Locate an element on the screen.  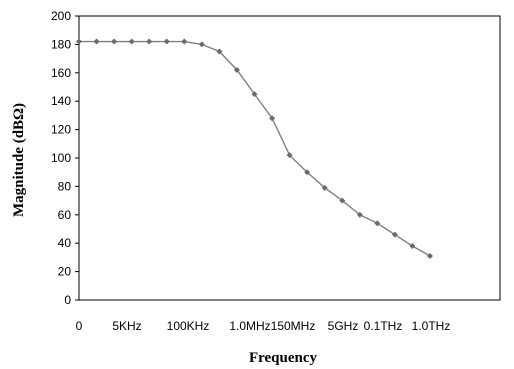
y-tick-label: 40 is located at coordinates (65, 243).